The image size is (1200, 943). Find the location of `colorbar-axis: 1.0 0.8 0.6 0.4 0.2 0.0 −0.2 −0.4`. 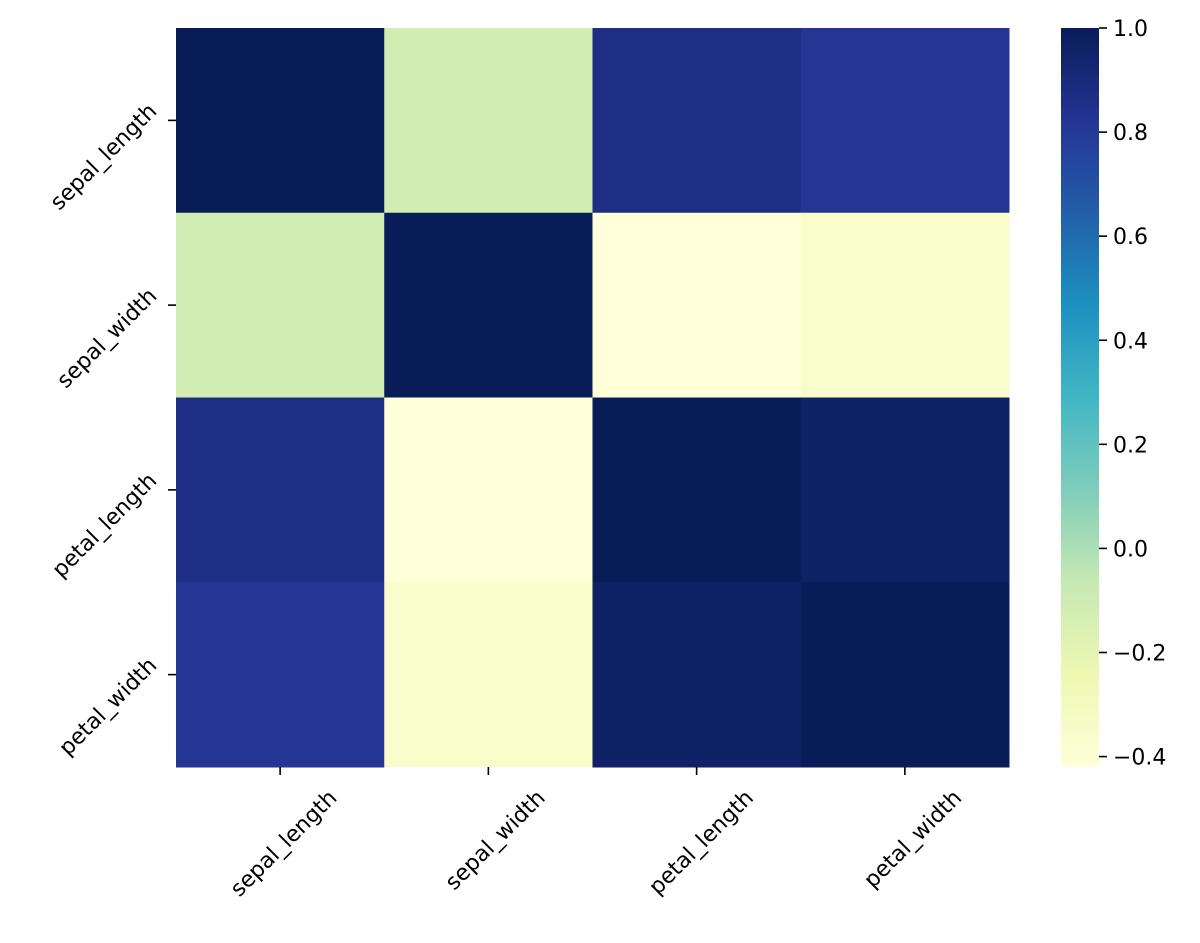

colorbar-axis: 1.0 0.8 0.6 0.4 0.2 0.0 −0.2 −0.4 is located at coordinates (1132, 394).